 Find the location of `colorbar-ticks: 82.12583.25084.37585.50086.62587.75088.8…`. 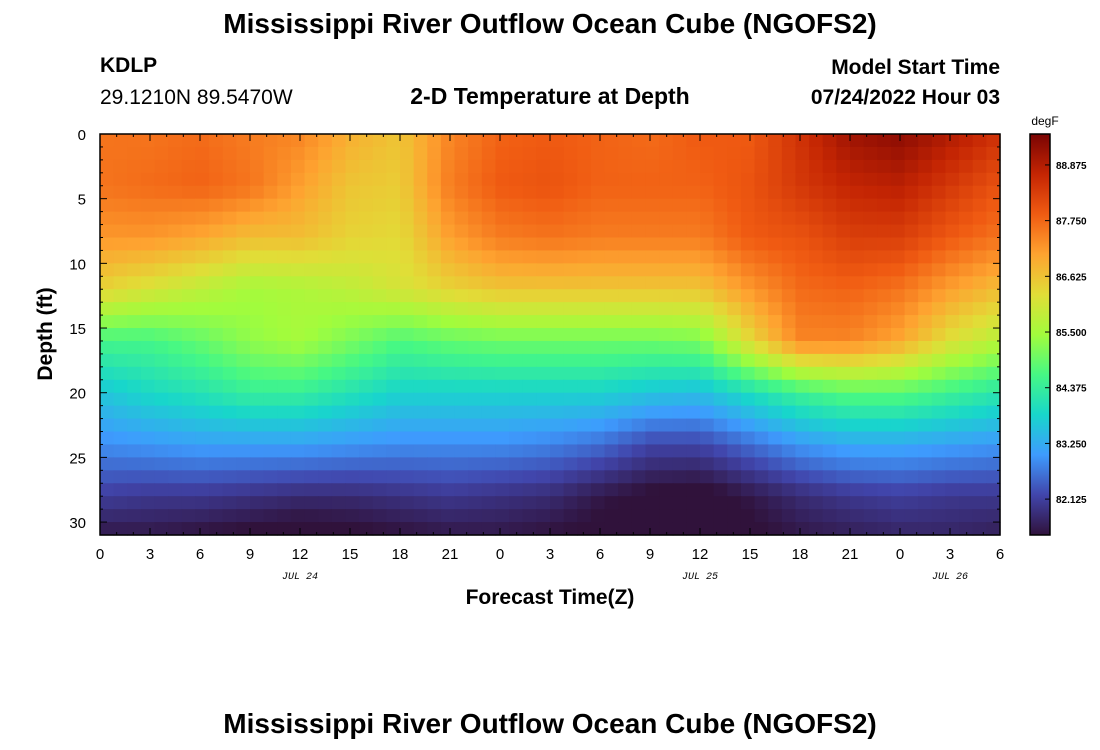

colorbar-ticks: 82.12583.25084.37585.50086.62587.75088.8… is located at coordinates (1066, 333).